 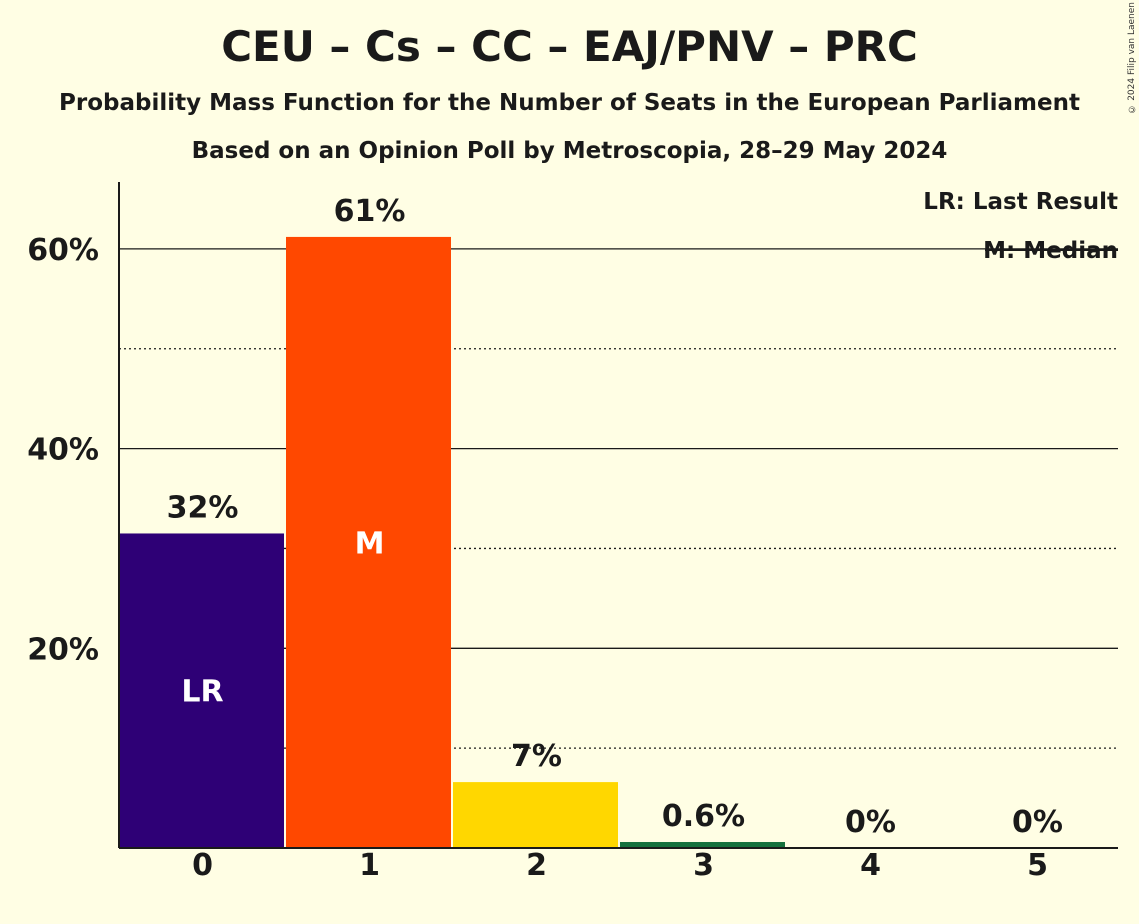 I want to click on x-tick-label: 1, so click(x=369, y=865).